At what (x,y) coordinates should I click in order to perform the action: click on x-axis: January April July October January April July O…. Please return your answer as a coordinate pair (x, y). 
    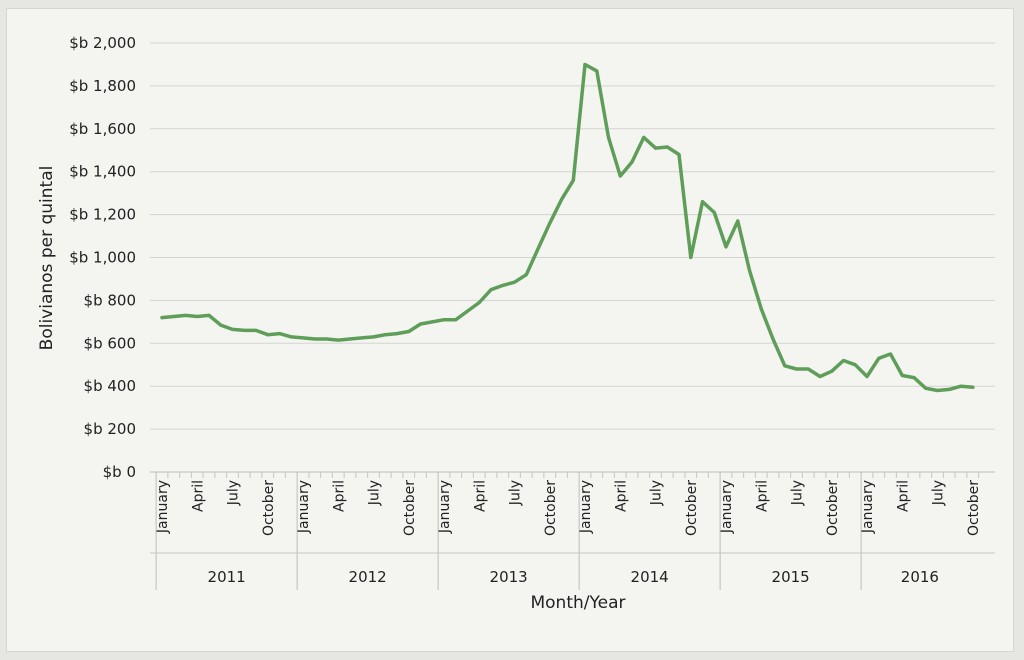
    Looking at the image, I should click on (572, 531).